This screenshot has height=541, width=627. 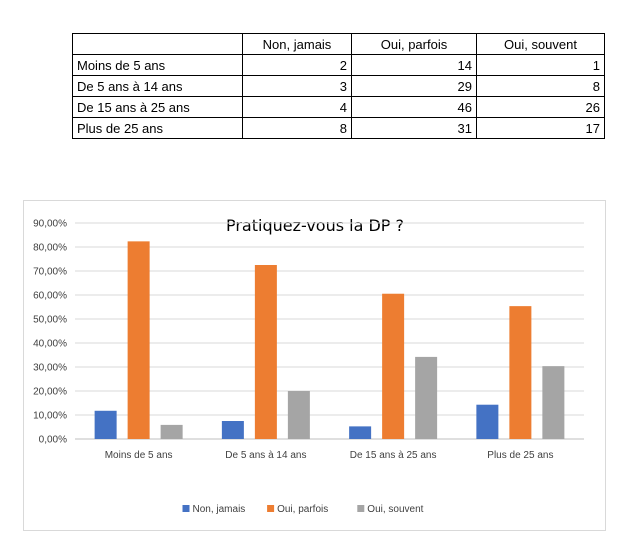 What do you see at coordinates (50, 416) in the screenshot?
I see `y-tick-label: 10,00%` at bounding box center [50, 416].